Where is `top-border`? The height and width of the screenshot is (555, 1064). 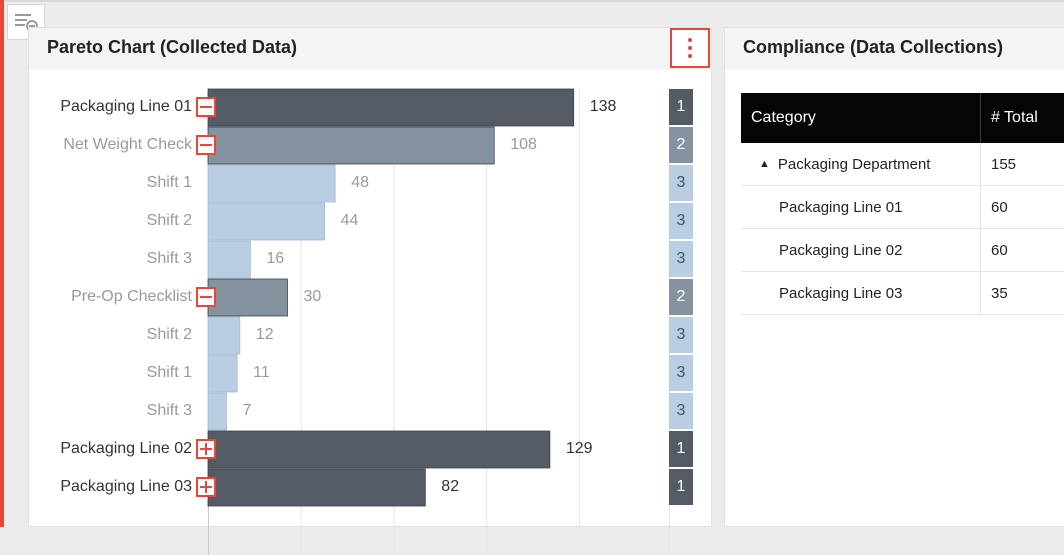
top-border is located at coordinates (532, 1).